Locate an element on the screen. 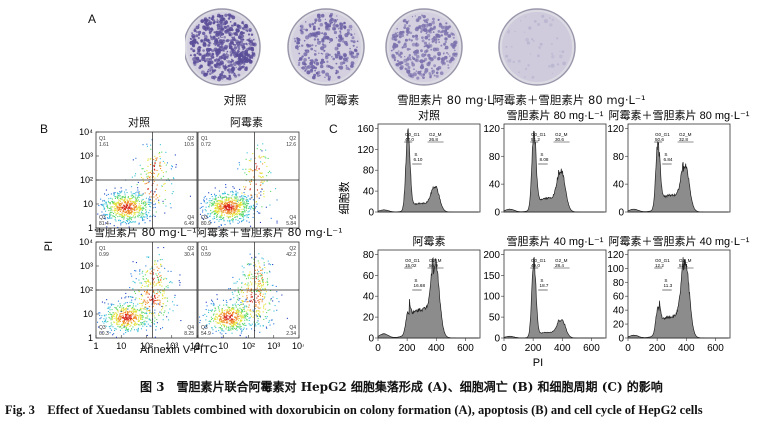  facs-y-tick: 10³ is located at coordinates (86, 156).